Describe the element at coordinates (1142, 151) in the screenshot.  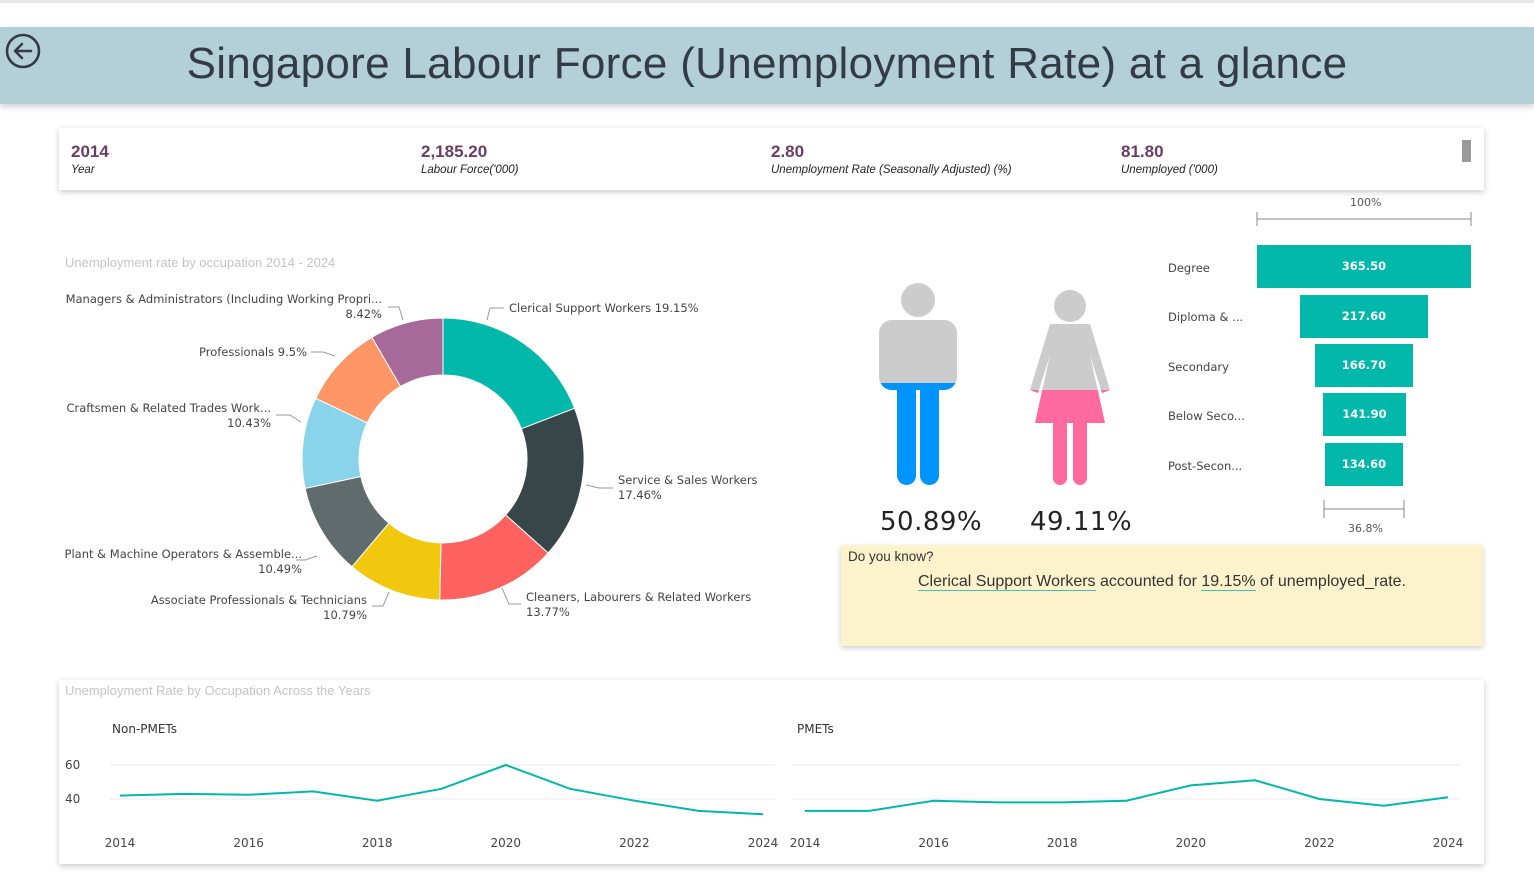
I see `kpi-unemployed-value: 81.80` at that location.